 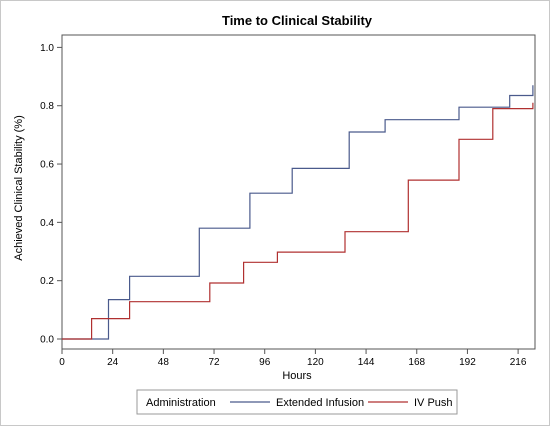 What do you see at coordinates (181, 403) in the screenshot?
I see `legend-title: Administration` at bounding box center [181, 403].